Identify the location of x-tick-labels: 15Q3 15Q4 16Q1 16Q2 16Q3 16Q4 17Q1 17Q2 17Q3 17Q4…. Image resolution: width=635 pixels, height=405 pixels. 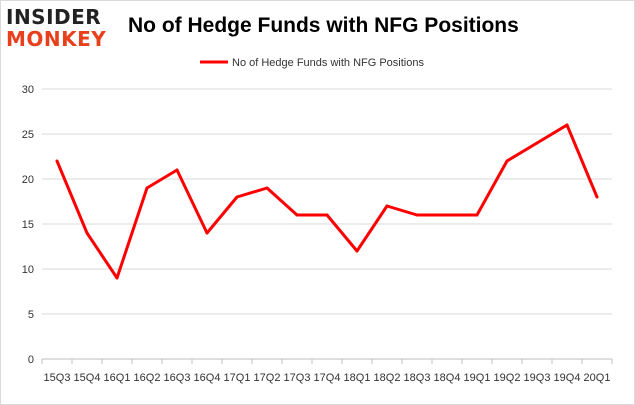
(327, 378).